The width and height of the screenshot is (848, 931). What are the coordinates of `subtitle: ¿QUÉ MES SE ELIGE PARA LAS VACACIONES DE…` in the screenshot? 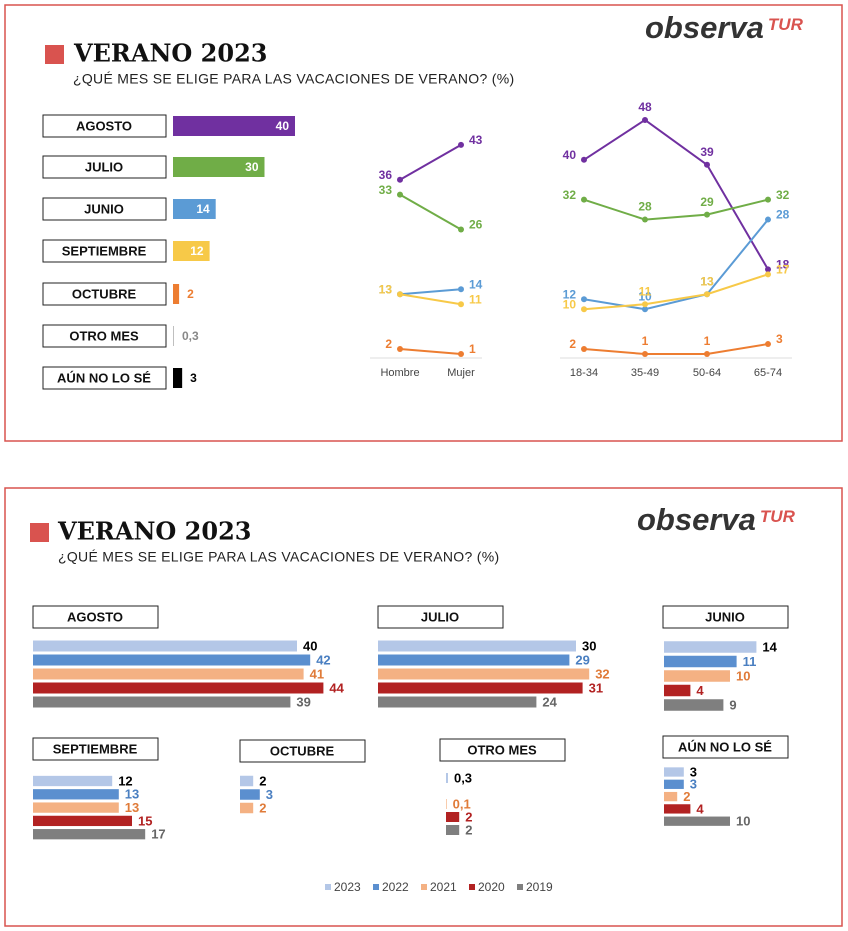 It's located at (293, 79).